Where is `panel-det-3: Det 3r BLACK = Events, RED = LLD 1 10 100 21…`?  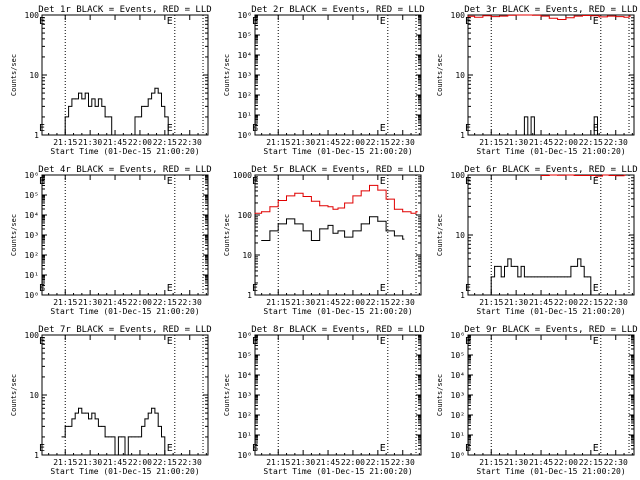
panel-det-3: Det 3r BLACK = Events, RED = LLD 1 10 100 21… is located at coordinates (537, 80).